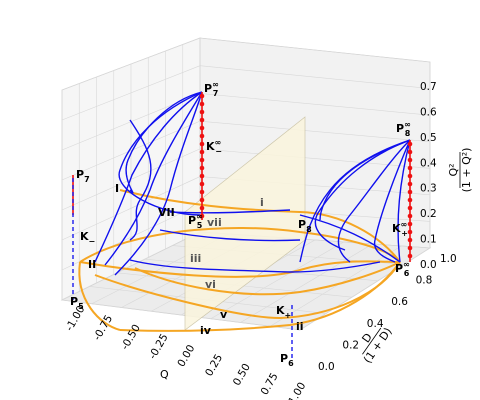 The height and width of the screenshot is (400, 480). What do you see at coordinates (287, 360) in the screenshot?
I see `point-label: P6` at bounding box center [287, 360].